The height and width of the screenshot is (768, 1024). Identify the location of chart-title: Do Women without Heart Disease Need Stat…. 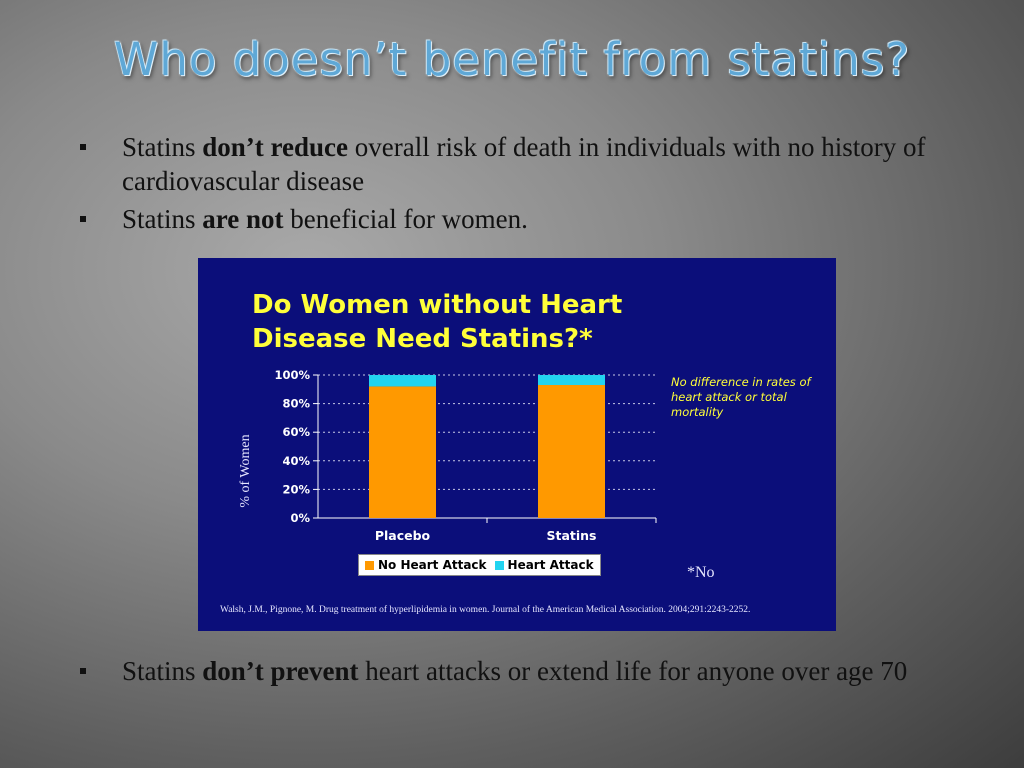
(437, 322).